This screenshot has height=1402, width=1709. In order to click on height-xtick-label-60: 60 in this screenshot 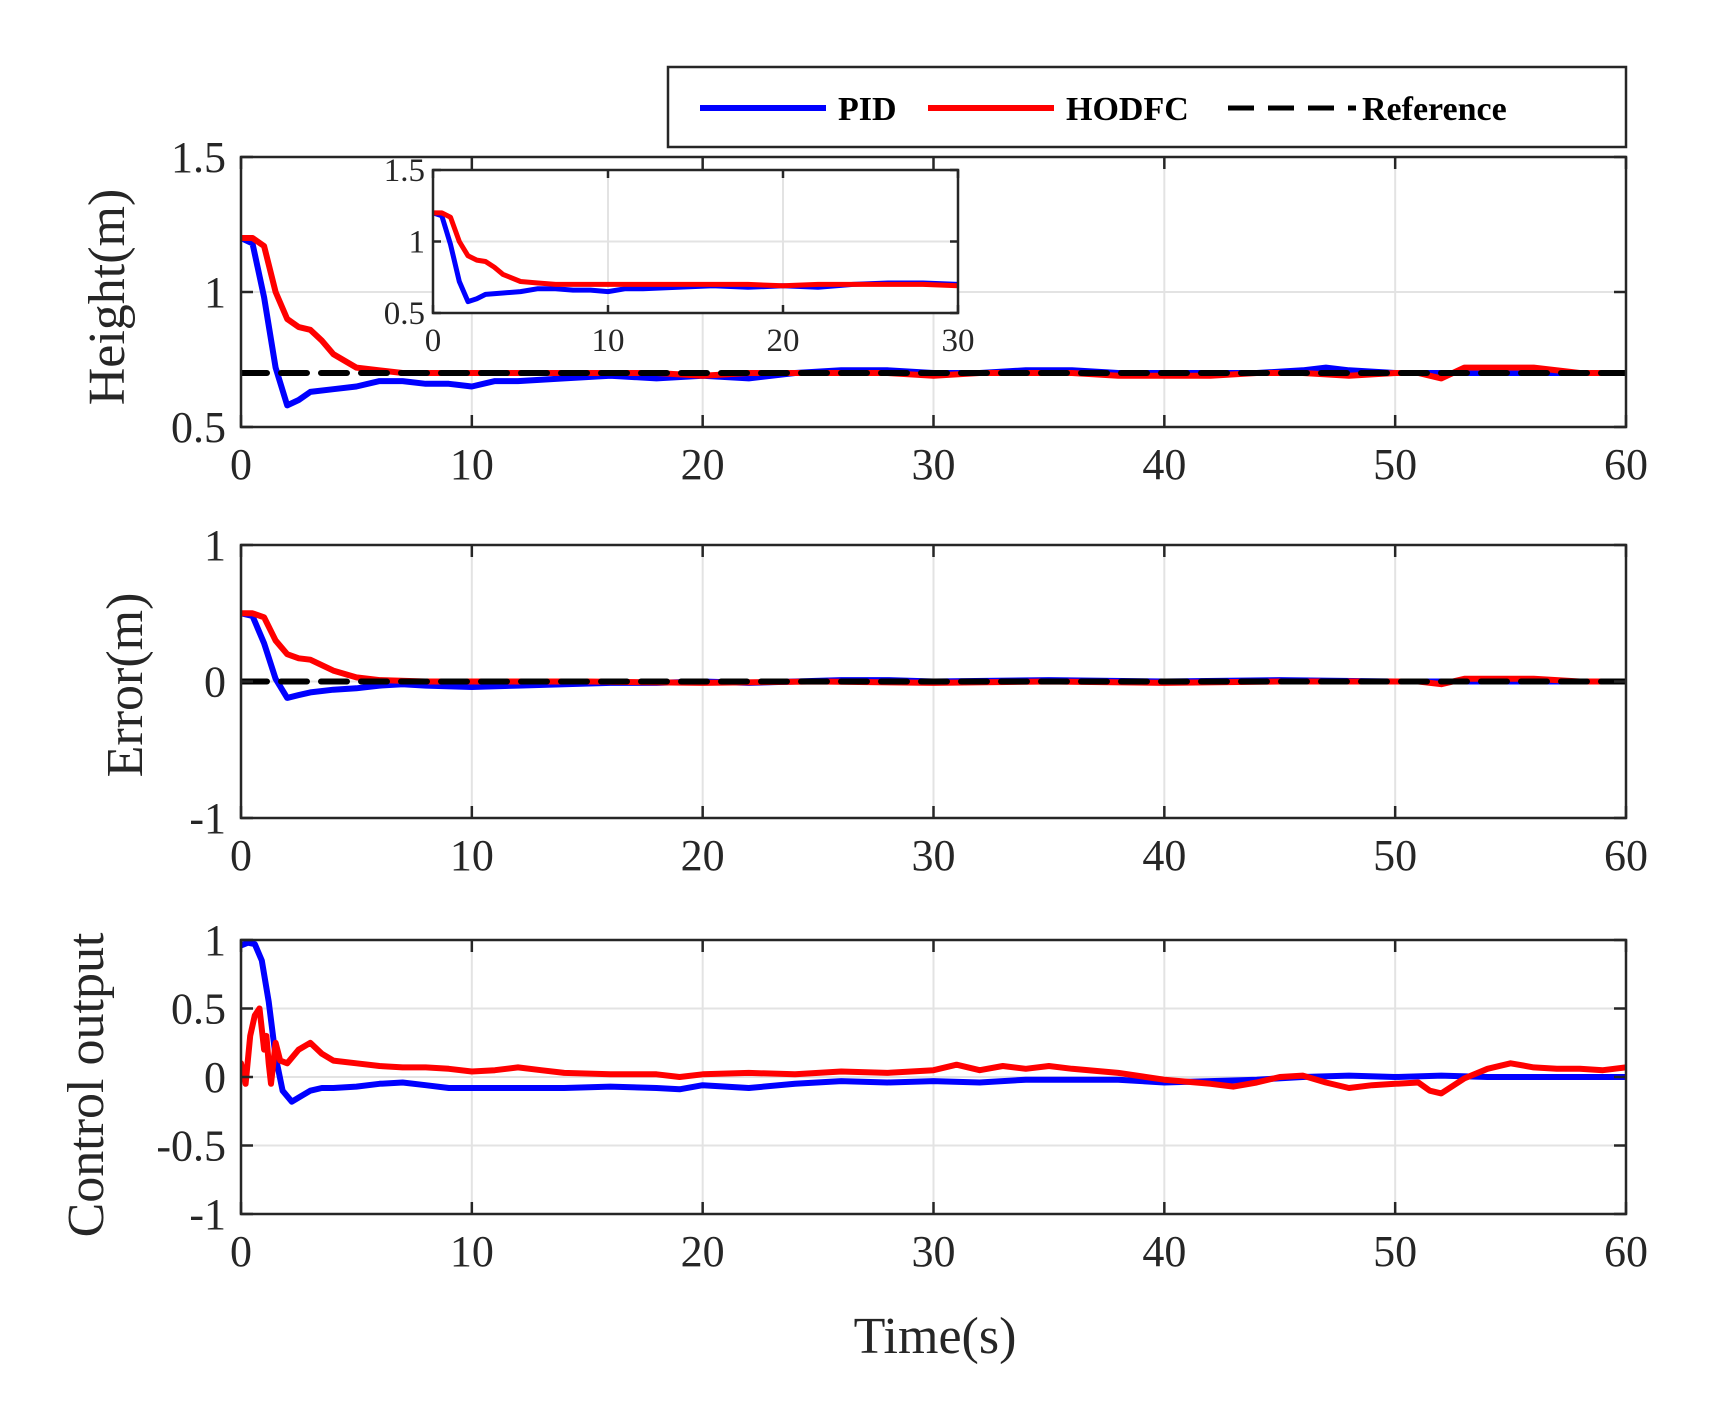, I will do `click(1626, 464)`.